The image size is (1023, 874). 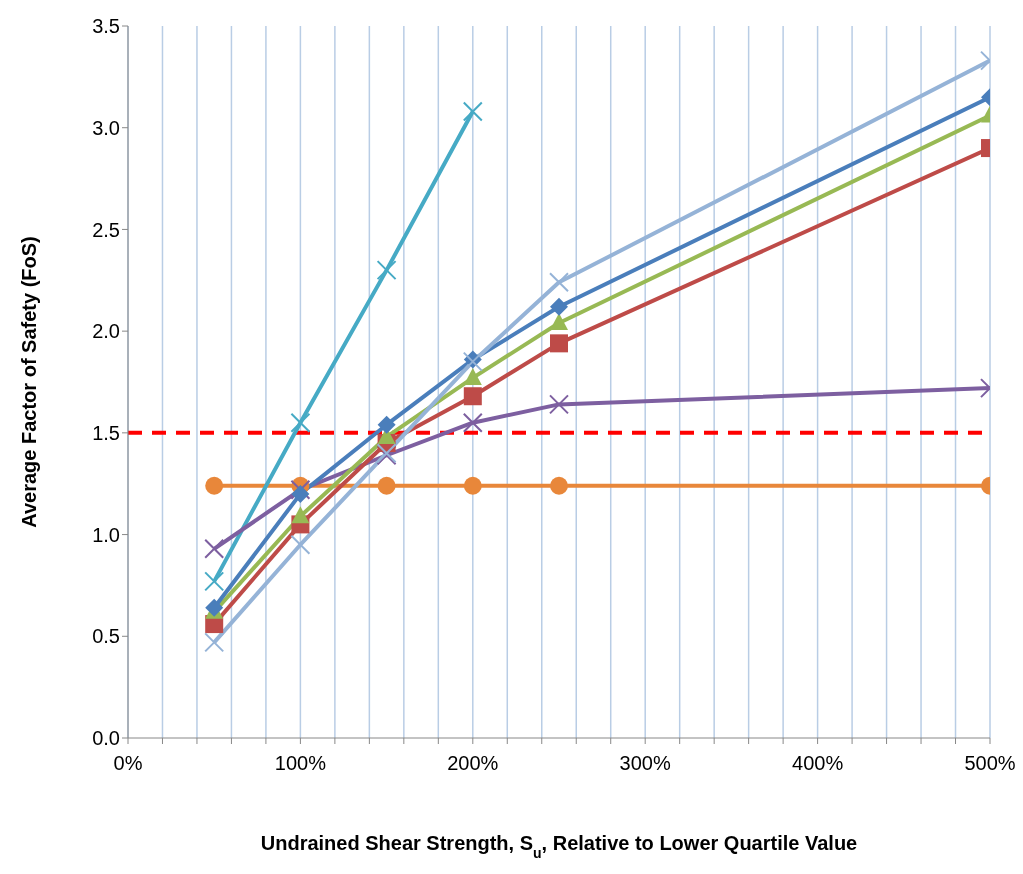 I want to click on x-tick-label: 500%, so click(x=990, y=763).